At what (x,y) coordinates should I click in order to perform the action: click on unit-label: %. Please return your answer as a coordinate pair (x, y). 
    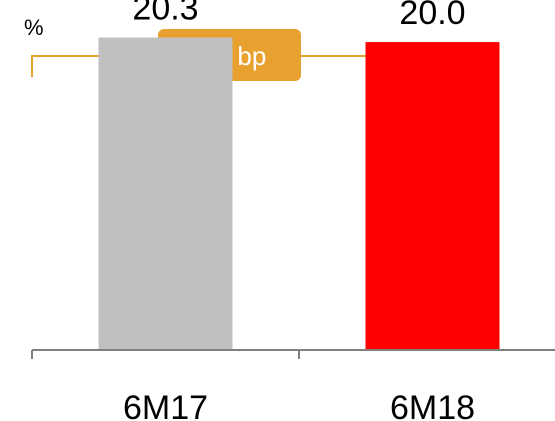
    Looking at the image, I should click on (34, 27).